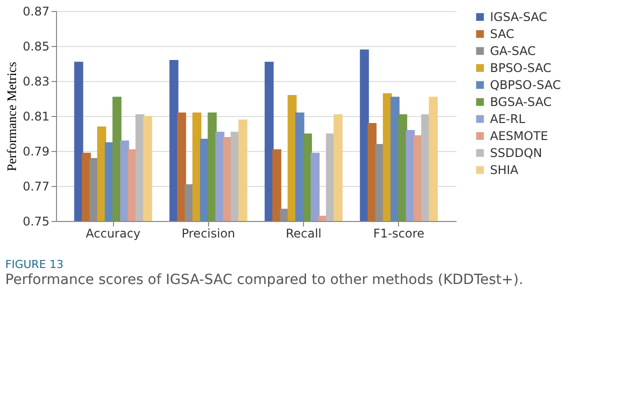 Image resolution: width=644 pixels, height=414 pixels. Describe the element at coordinates (513, 51) in the screenshot. I see `legend-label: GA-SAC` at that location.